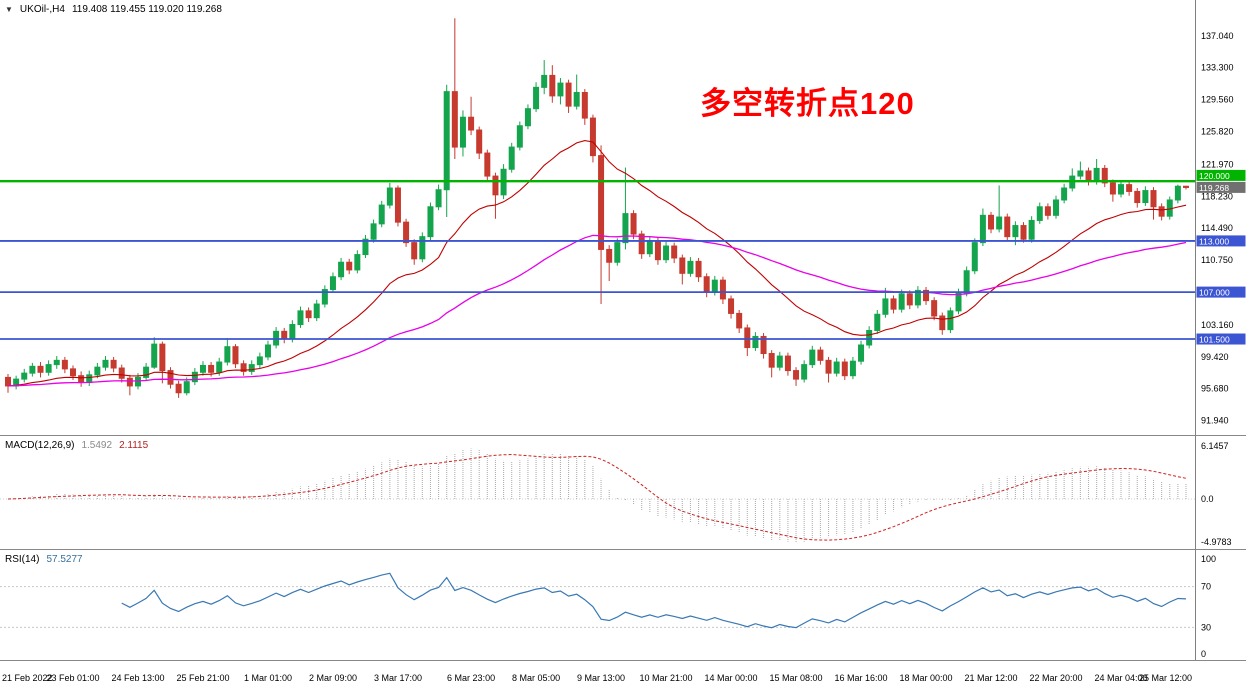 This screenshot has width=1246, height=694. What do you see at coordinates (1214, 340) in the screenshot?
I see `price-tag-101.500-text: 101.500` at bounding box center [1214, 340].